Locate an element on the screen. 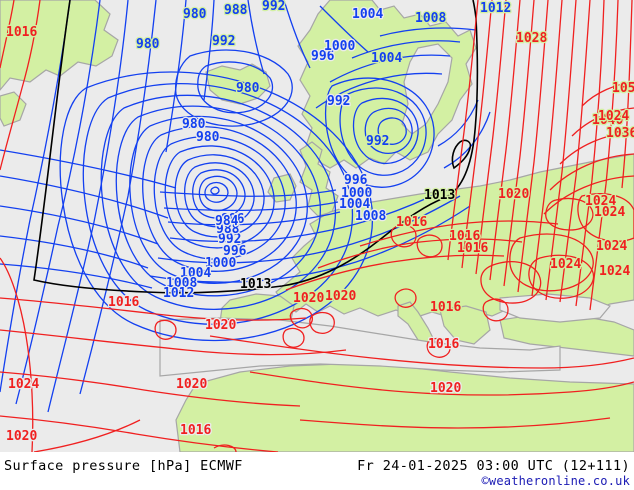 Image resolution: width=634 pixels, height=490 pixels. isobar-label: 1052 is located at coordinates (623, 88).